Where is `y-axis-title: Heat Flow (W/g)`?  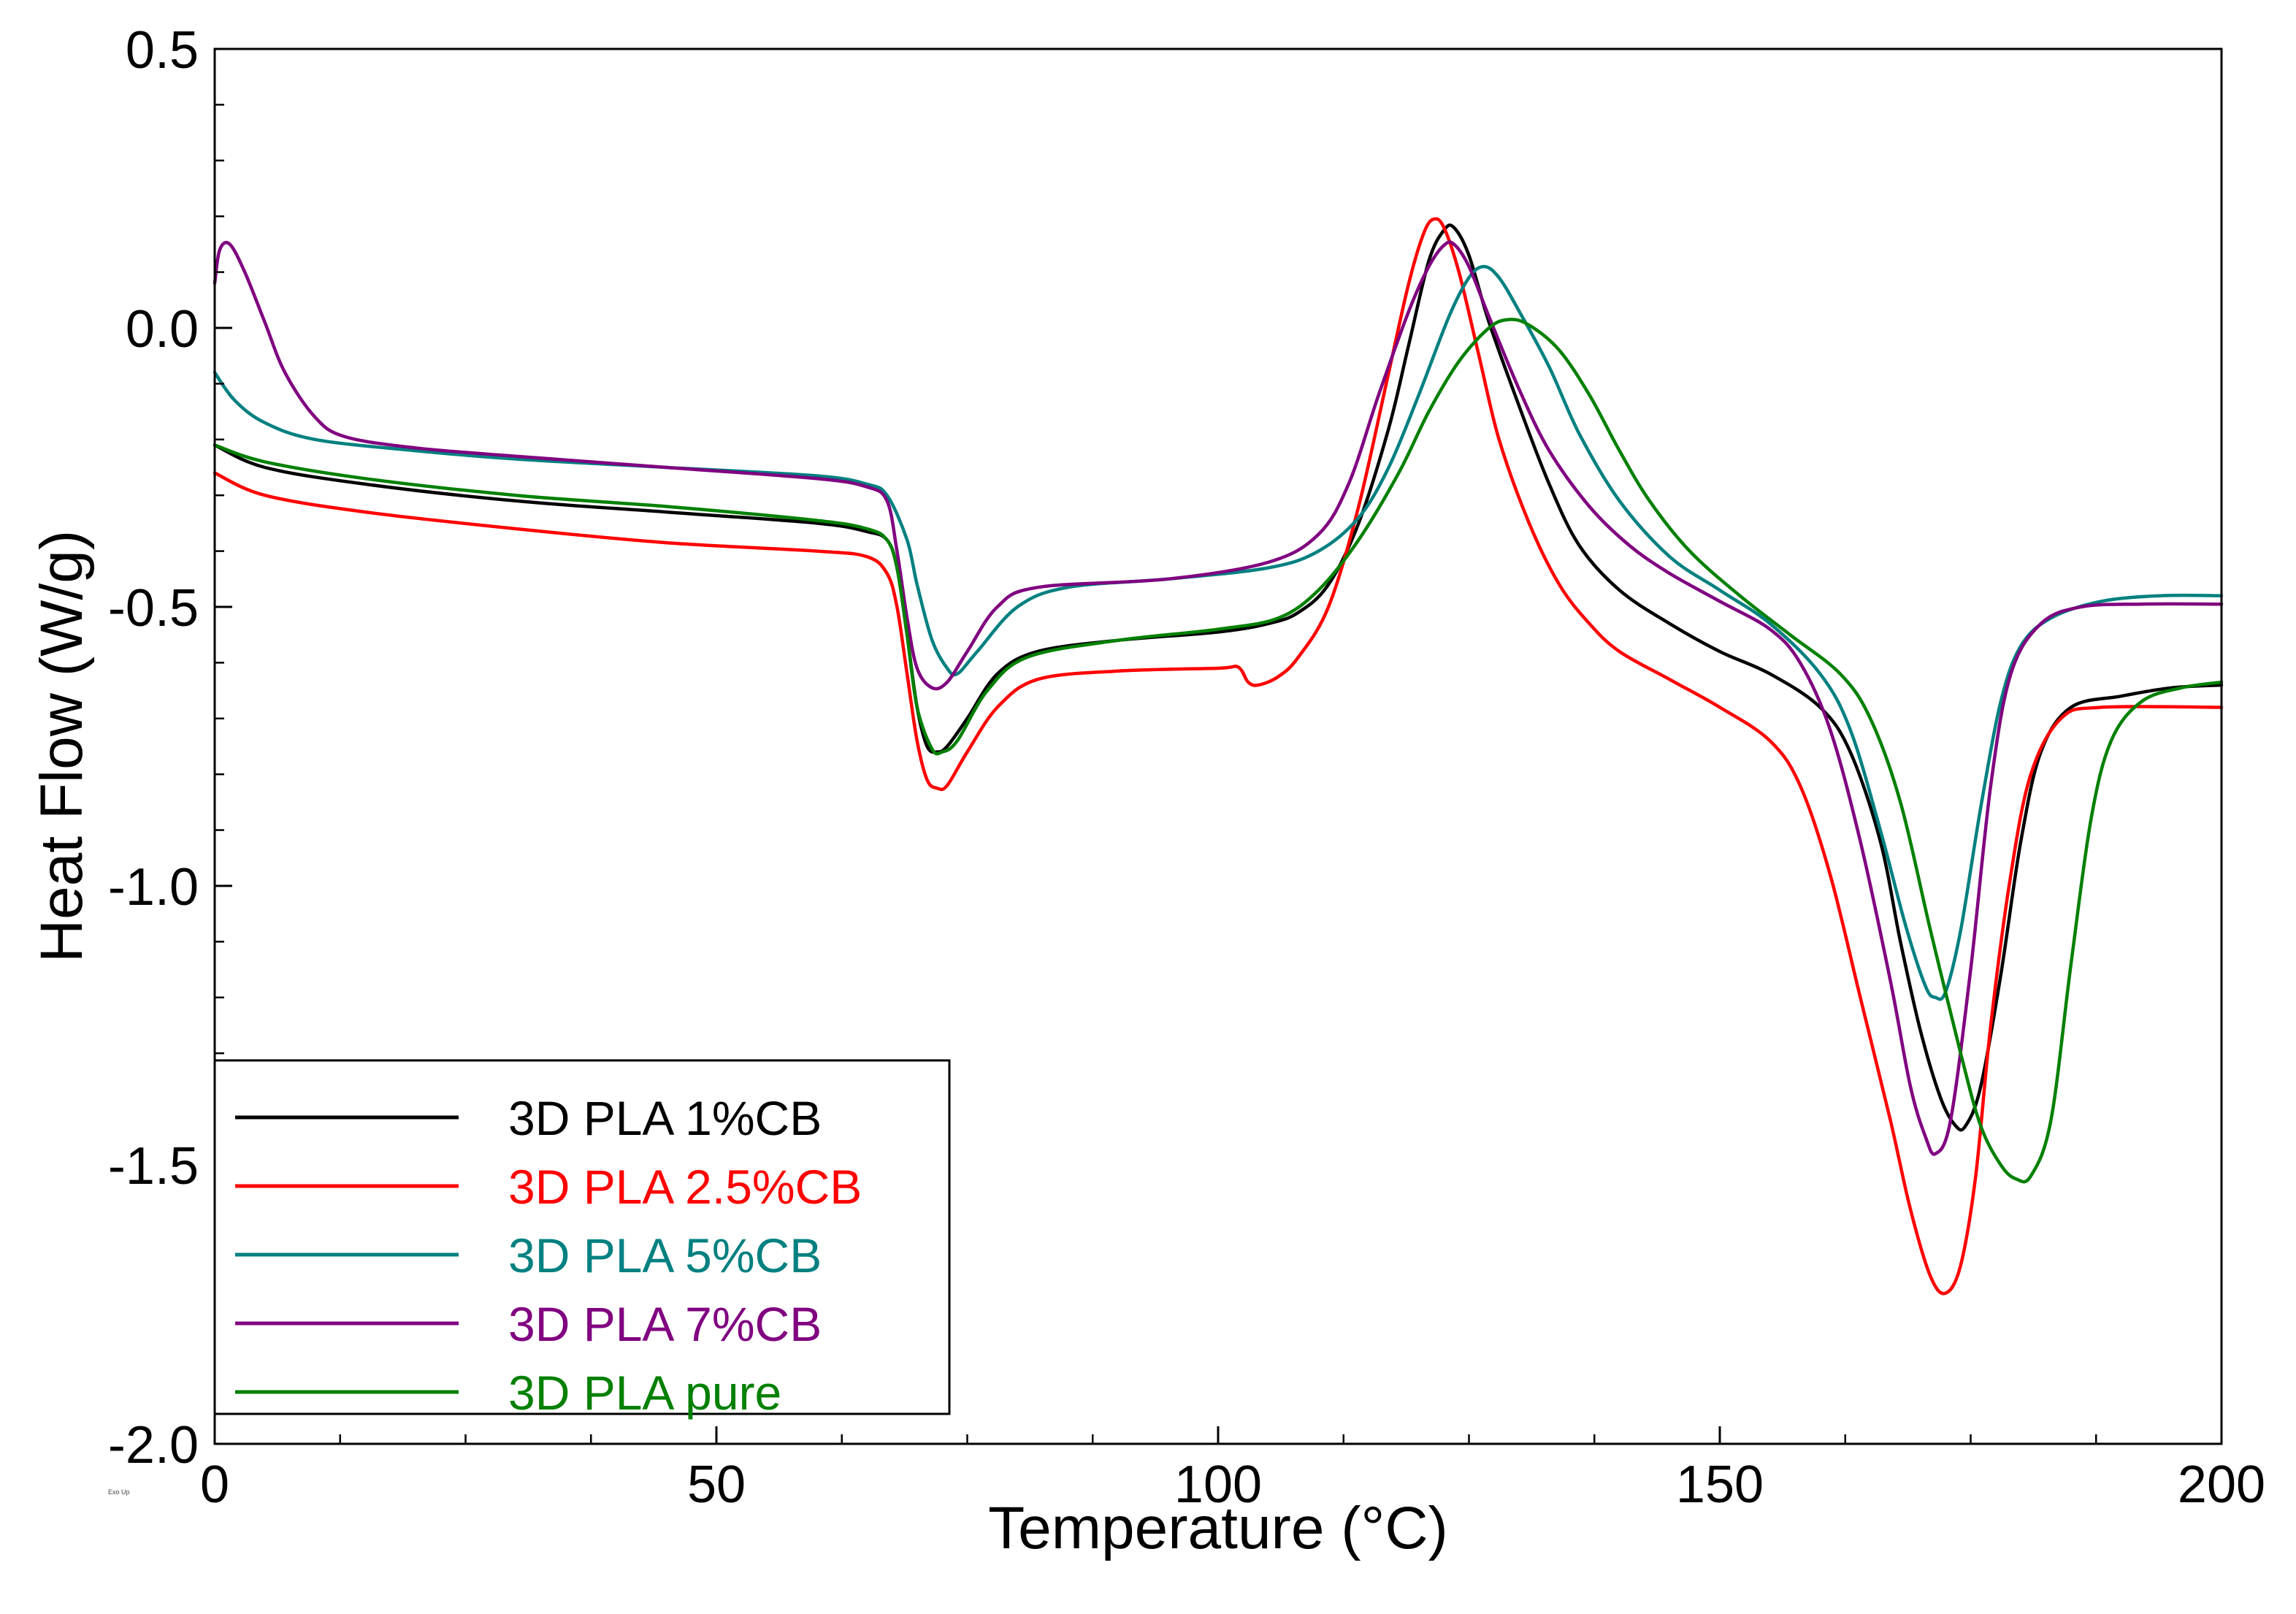 y-axis-title: Heat Flow (W/g) is located at coordinates (62, 746).